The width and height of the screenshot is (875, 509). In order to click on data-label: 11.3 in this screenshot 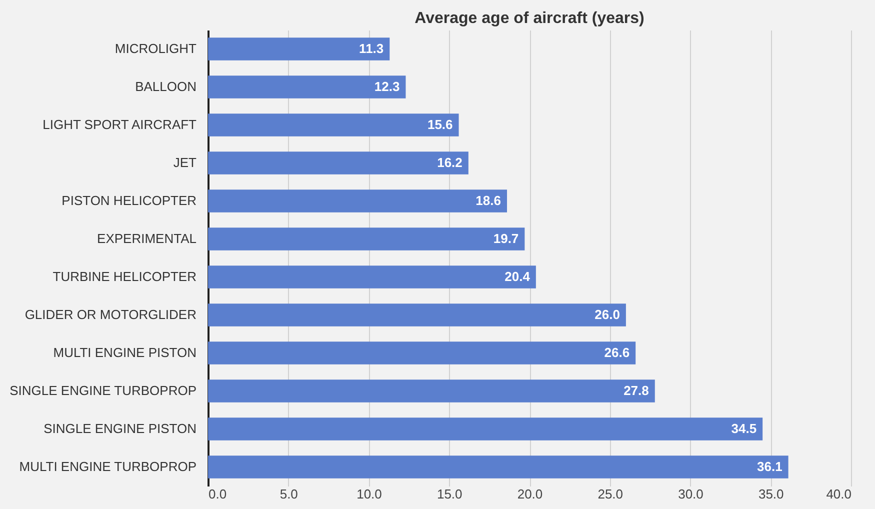, I will do `click(371, 48)`.